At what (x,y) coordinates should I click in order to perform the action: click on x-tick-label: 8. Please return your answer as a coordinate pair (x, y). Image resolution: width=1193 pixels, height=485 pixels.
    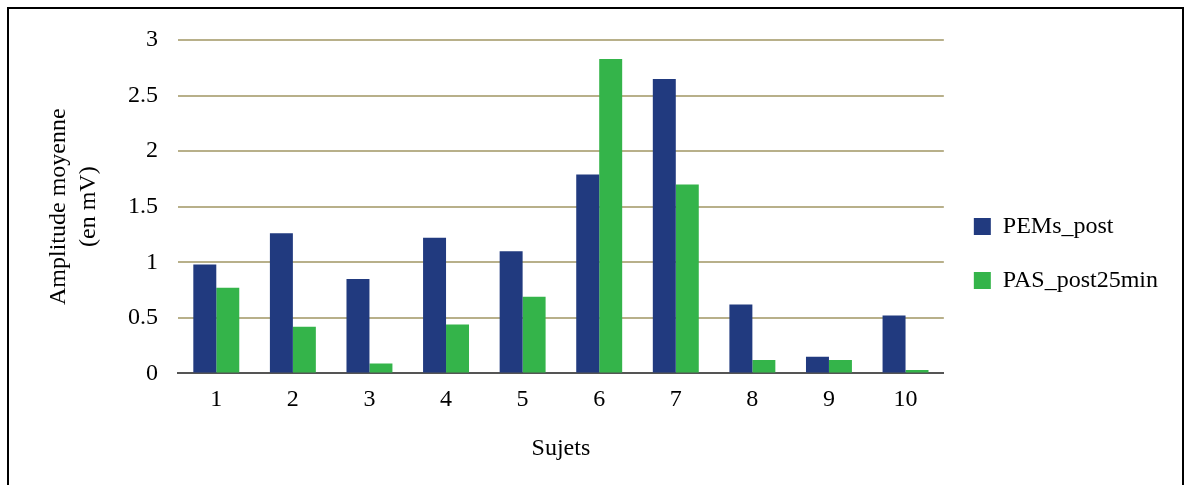
    Looking at the image, I should click on (752, 398).